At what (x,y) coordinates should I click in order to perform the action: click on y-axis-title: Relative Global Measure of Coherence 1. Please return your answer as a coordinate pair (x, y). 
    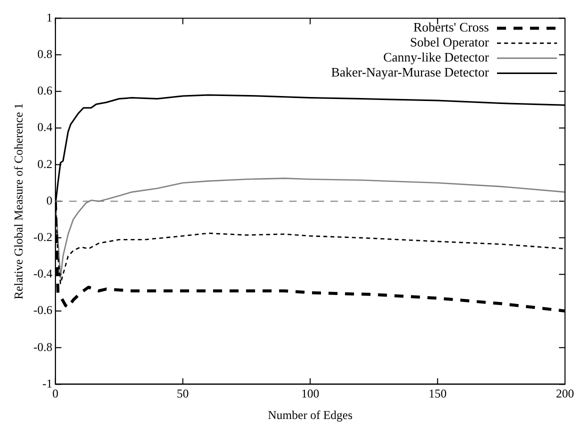
    Looking at the image, I should click on (18, 201).